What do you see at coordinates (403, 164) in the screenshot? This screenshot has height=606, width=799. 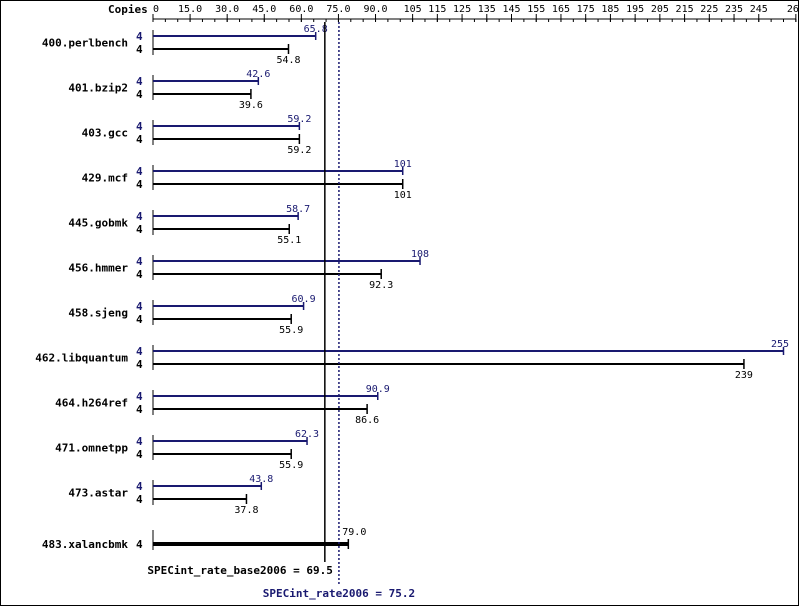 I see `peak-value-label: 101` at bounding box center [403, 164].